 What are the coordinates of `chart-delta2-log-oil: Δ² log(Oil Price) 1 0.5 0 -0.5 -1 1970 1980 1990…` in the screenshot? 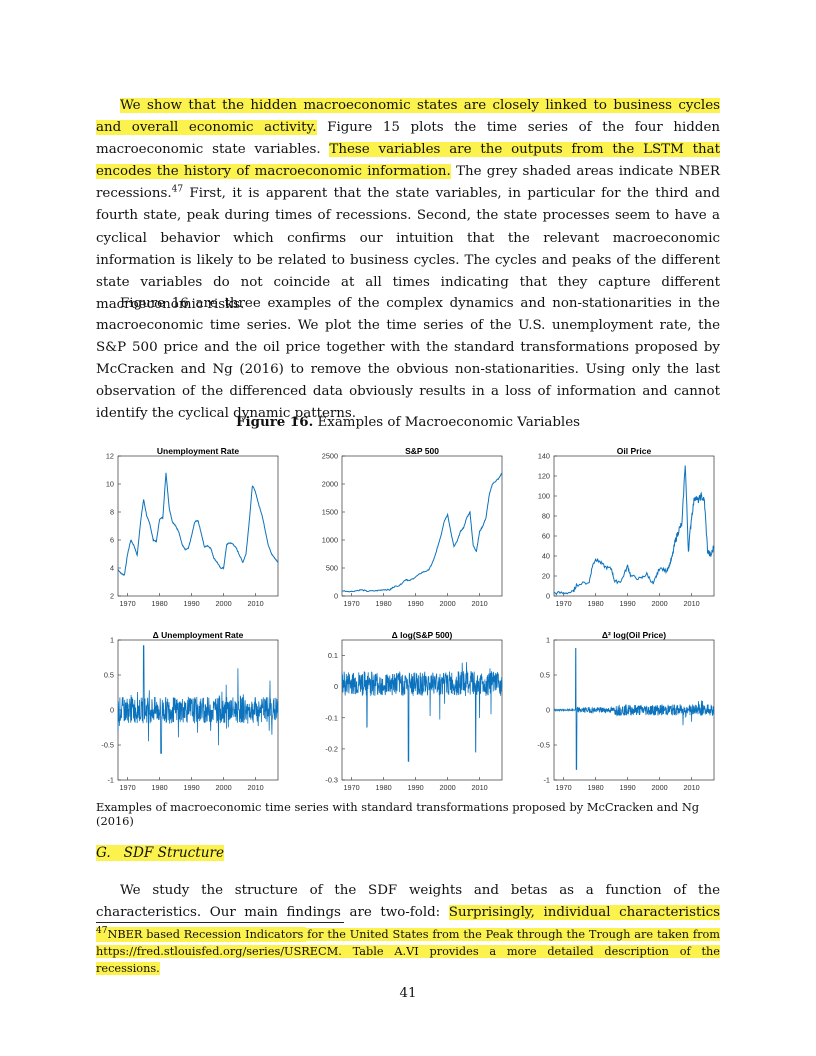 It's located at (620, 712).